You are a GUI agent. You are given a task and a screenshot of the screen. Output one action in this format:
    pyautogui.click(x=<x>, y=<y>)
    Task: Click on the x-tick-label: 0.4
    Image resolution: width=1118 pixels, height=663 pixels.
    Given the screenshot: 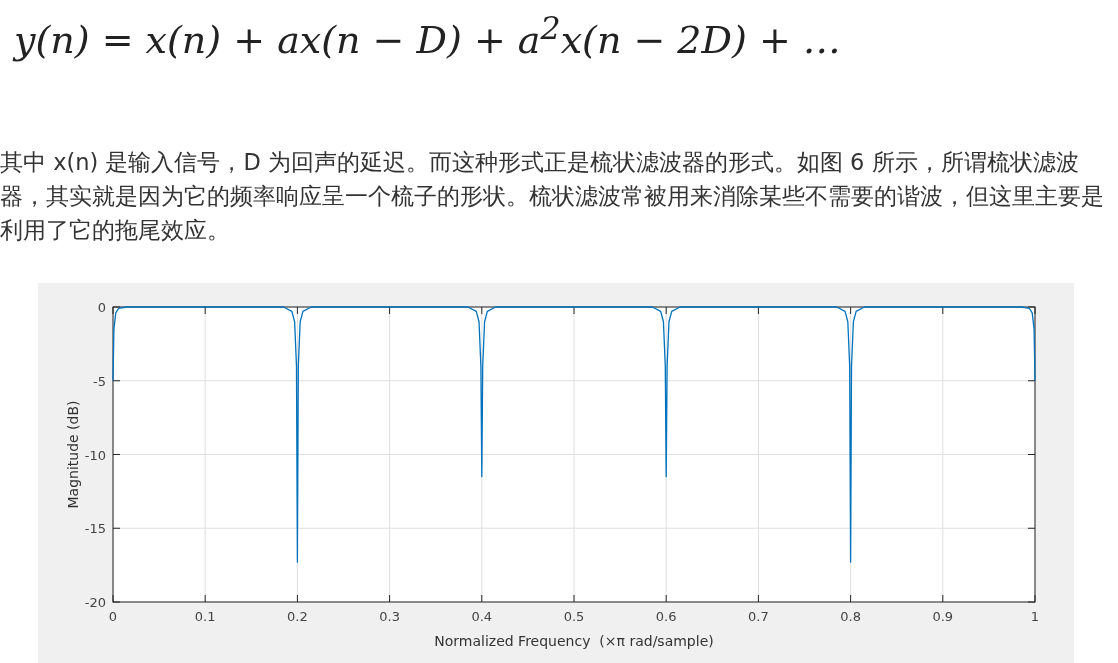 What is the action you would take?
    pyautogui.click(x=482, y=616)
    